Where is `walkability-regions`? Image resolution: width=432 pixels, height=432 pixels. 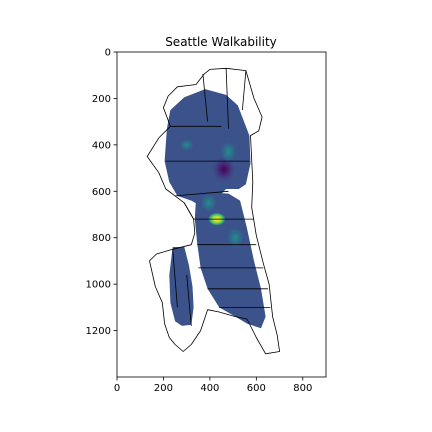
walkability-regions is located at coordinates (215, 209).